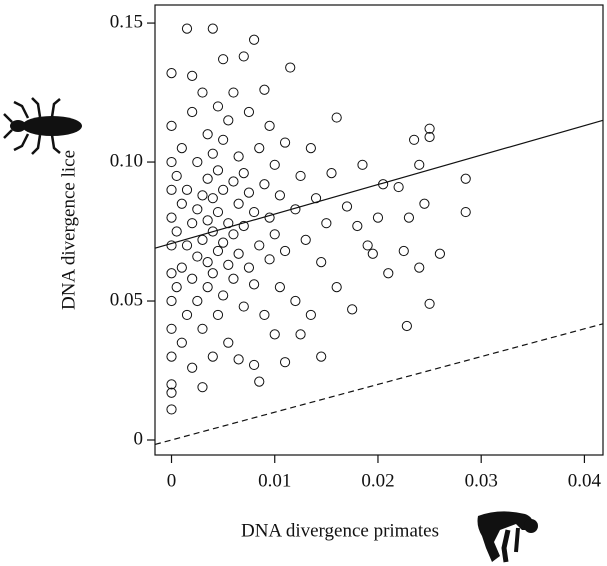 This screenshot has width=607, height=566. What do you see at coordinates (340, 530) in the screenshot?
I see `x-axis-label: DNA divergence primates` at bounding box center [340, 530].